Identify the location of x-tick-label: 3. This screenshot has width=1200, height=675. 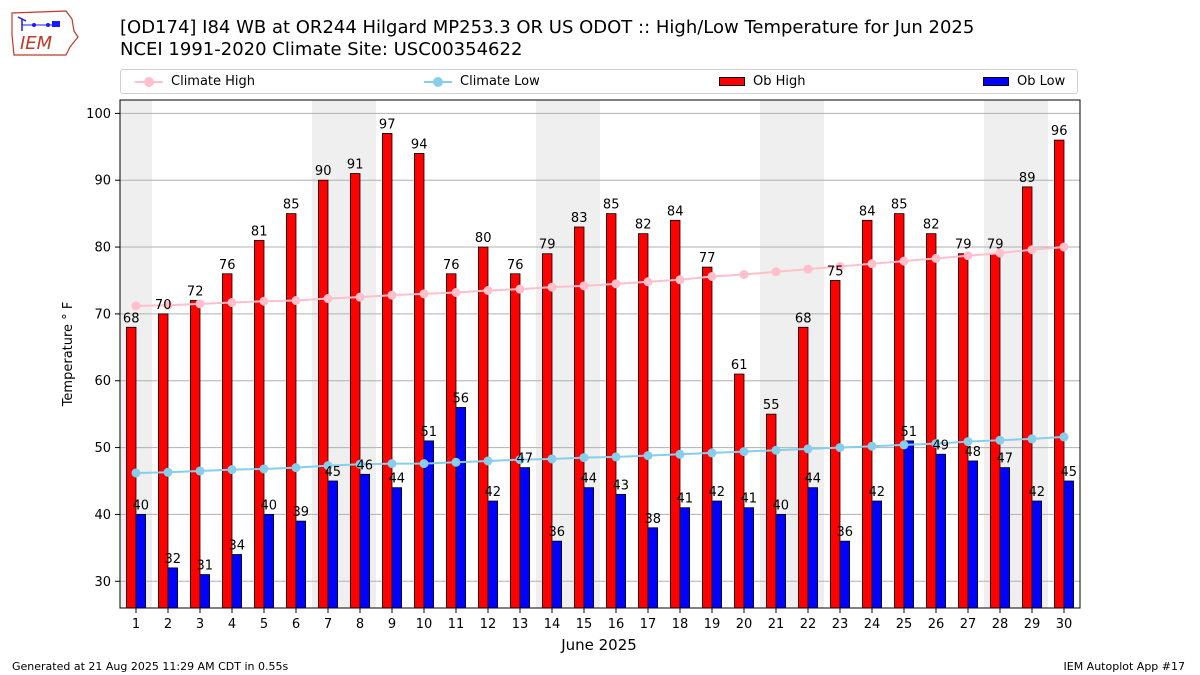
(200, 624).